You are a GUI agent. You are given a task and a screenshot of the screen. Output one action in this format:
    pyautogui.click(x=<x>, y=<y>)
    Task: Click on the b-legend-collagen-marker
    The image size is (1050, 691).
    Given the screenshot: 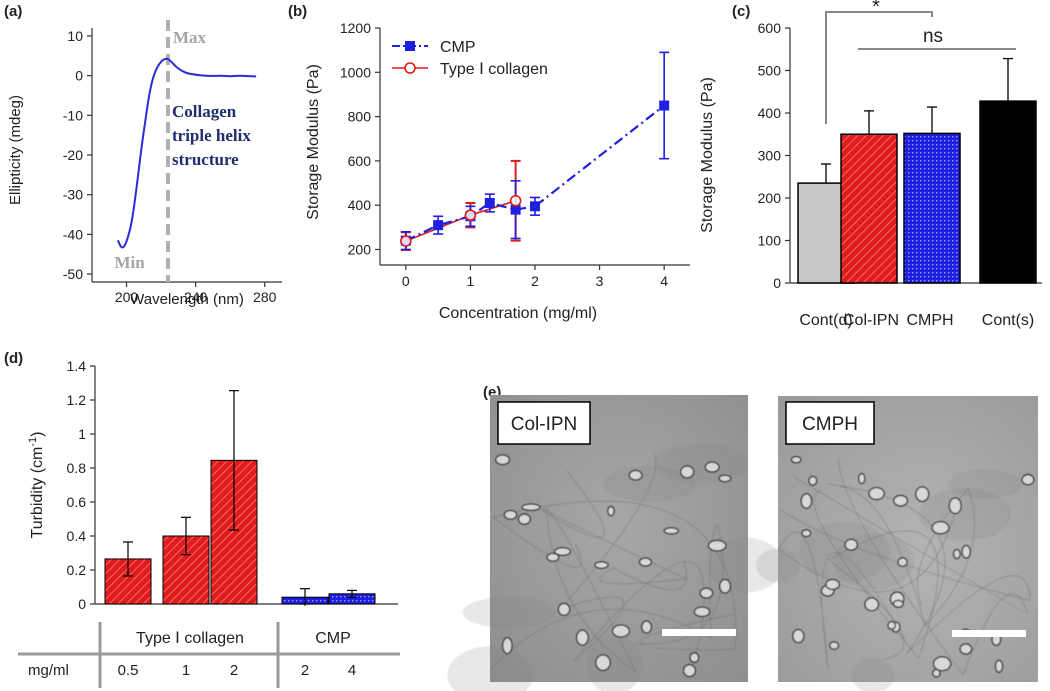 What is the action you would take?
    pyautogui.click(x=410, y=68)
    